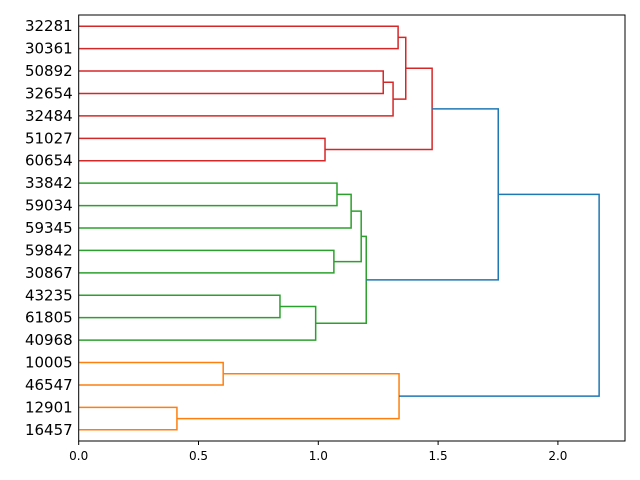 The image size is (640, 480). I want to click on leaf-label: 12901, so click(49, 407).